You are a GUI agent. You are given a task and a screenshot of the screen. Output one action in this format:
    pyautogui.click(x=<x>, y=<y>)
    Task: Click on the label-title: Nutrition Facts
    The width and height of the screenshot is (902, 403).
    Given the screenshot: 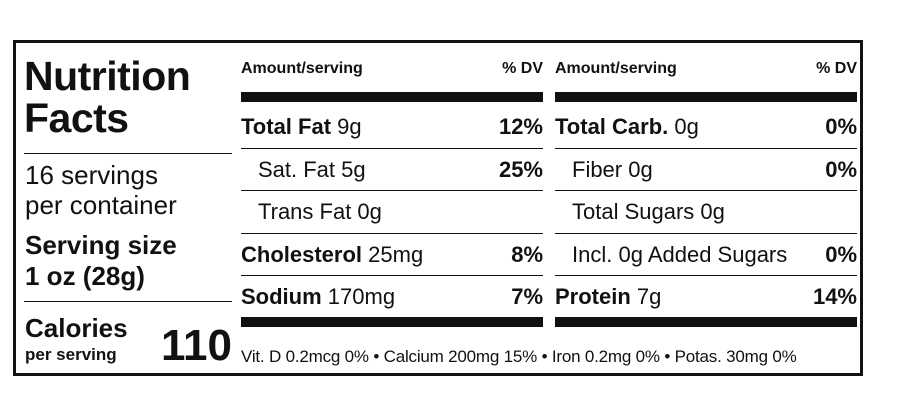 What is the action you would take?
    pyautogui.click(x=107, y=97)
    